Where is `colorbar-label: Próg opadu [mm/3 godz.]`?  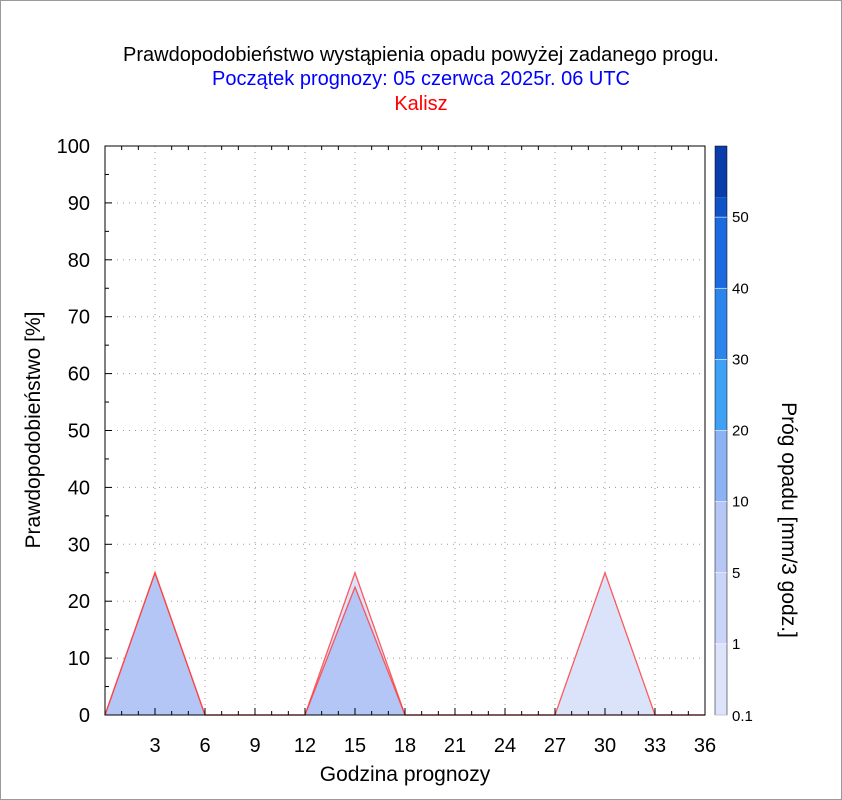 colorbar-label: Próg opadu [mm/3 godz.] is located at coordinates (788, 520).